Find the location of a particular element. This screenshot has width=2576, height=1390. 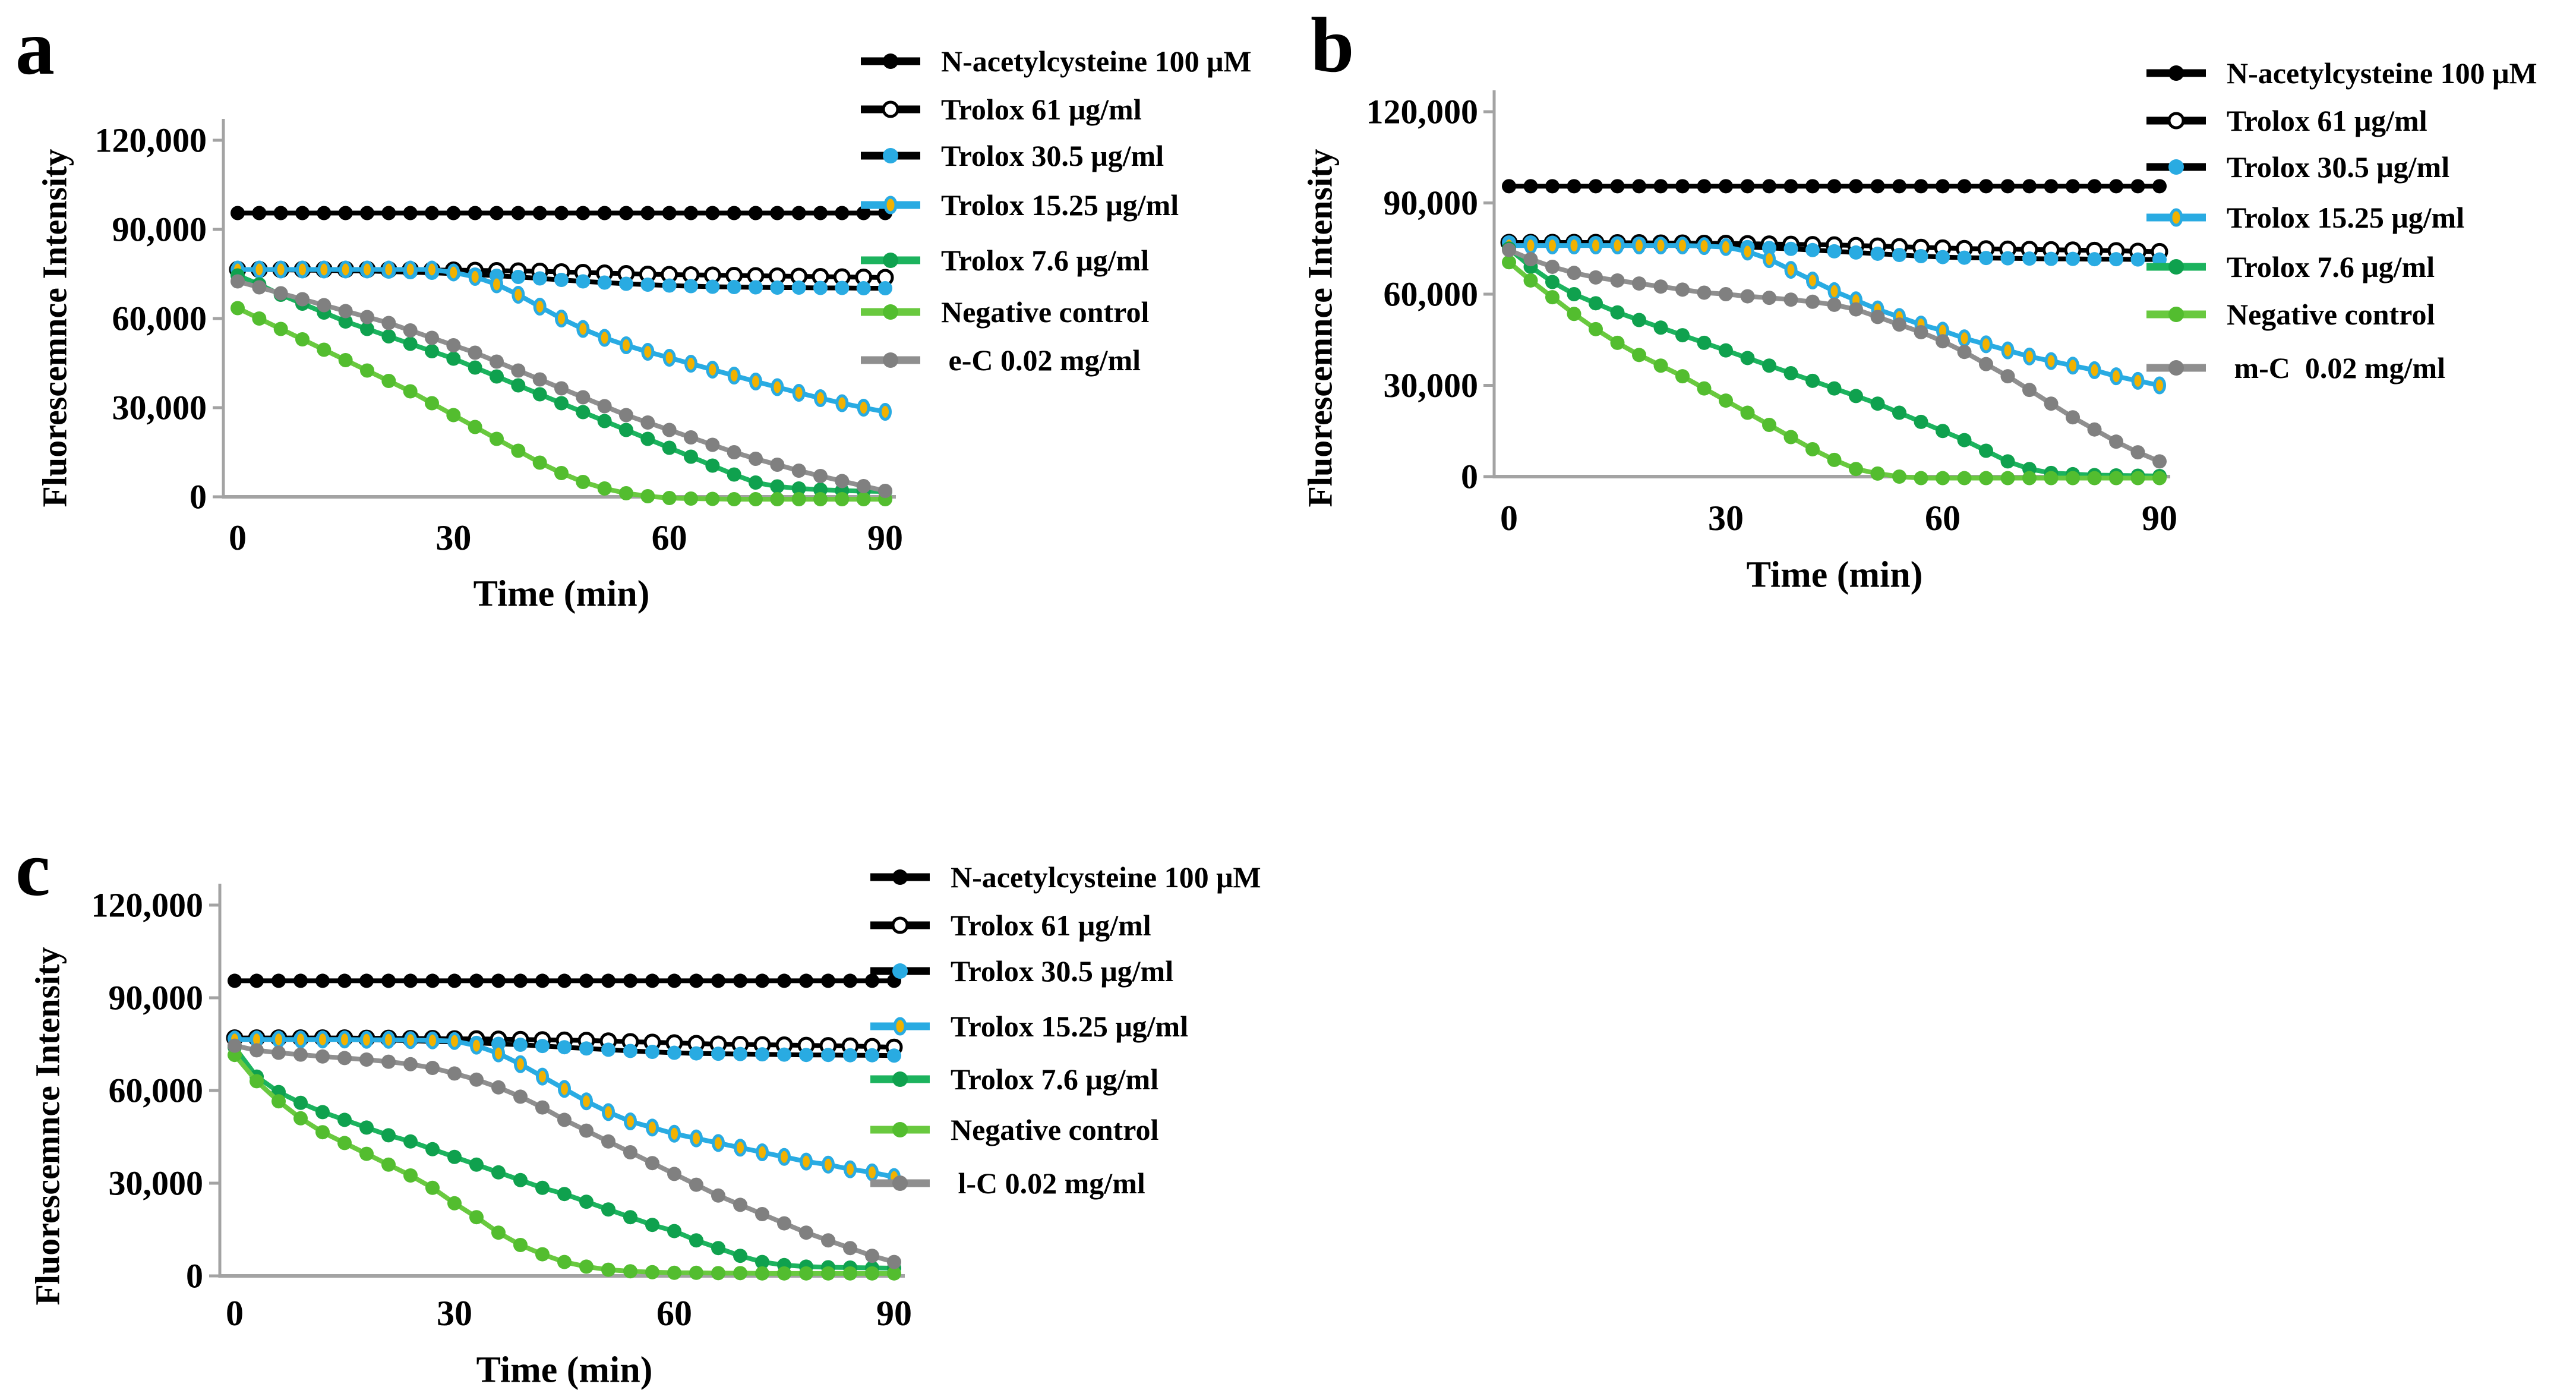

legend-item-label: Trolox 15.25 μg/ml is located at coordinates (1070, 1026).